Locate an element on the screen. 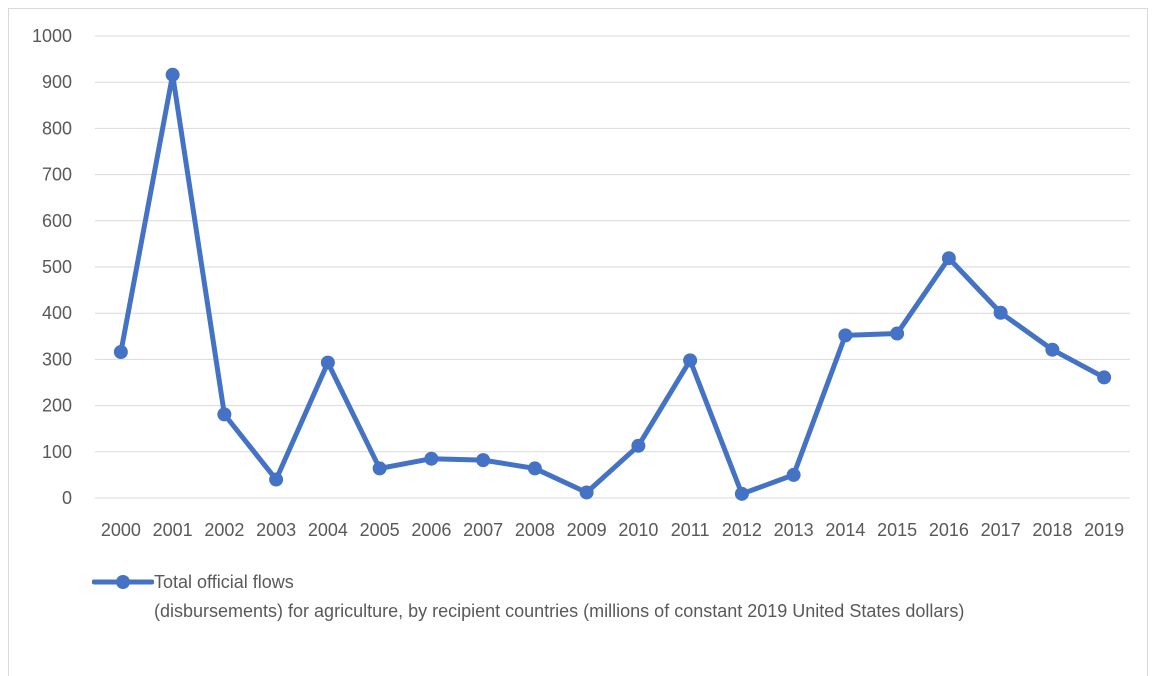 This screenshot has height=676, width=1157. y-tick-label: 700 is located at coordinates (57, 175).